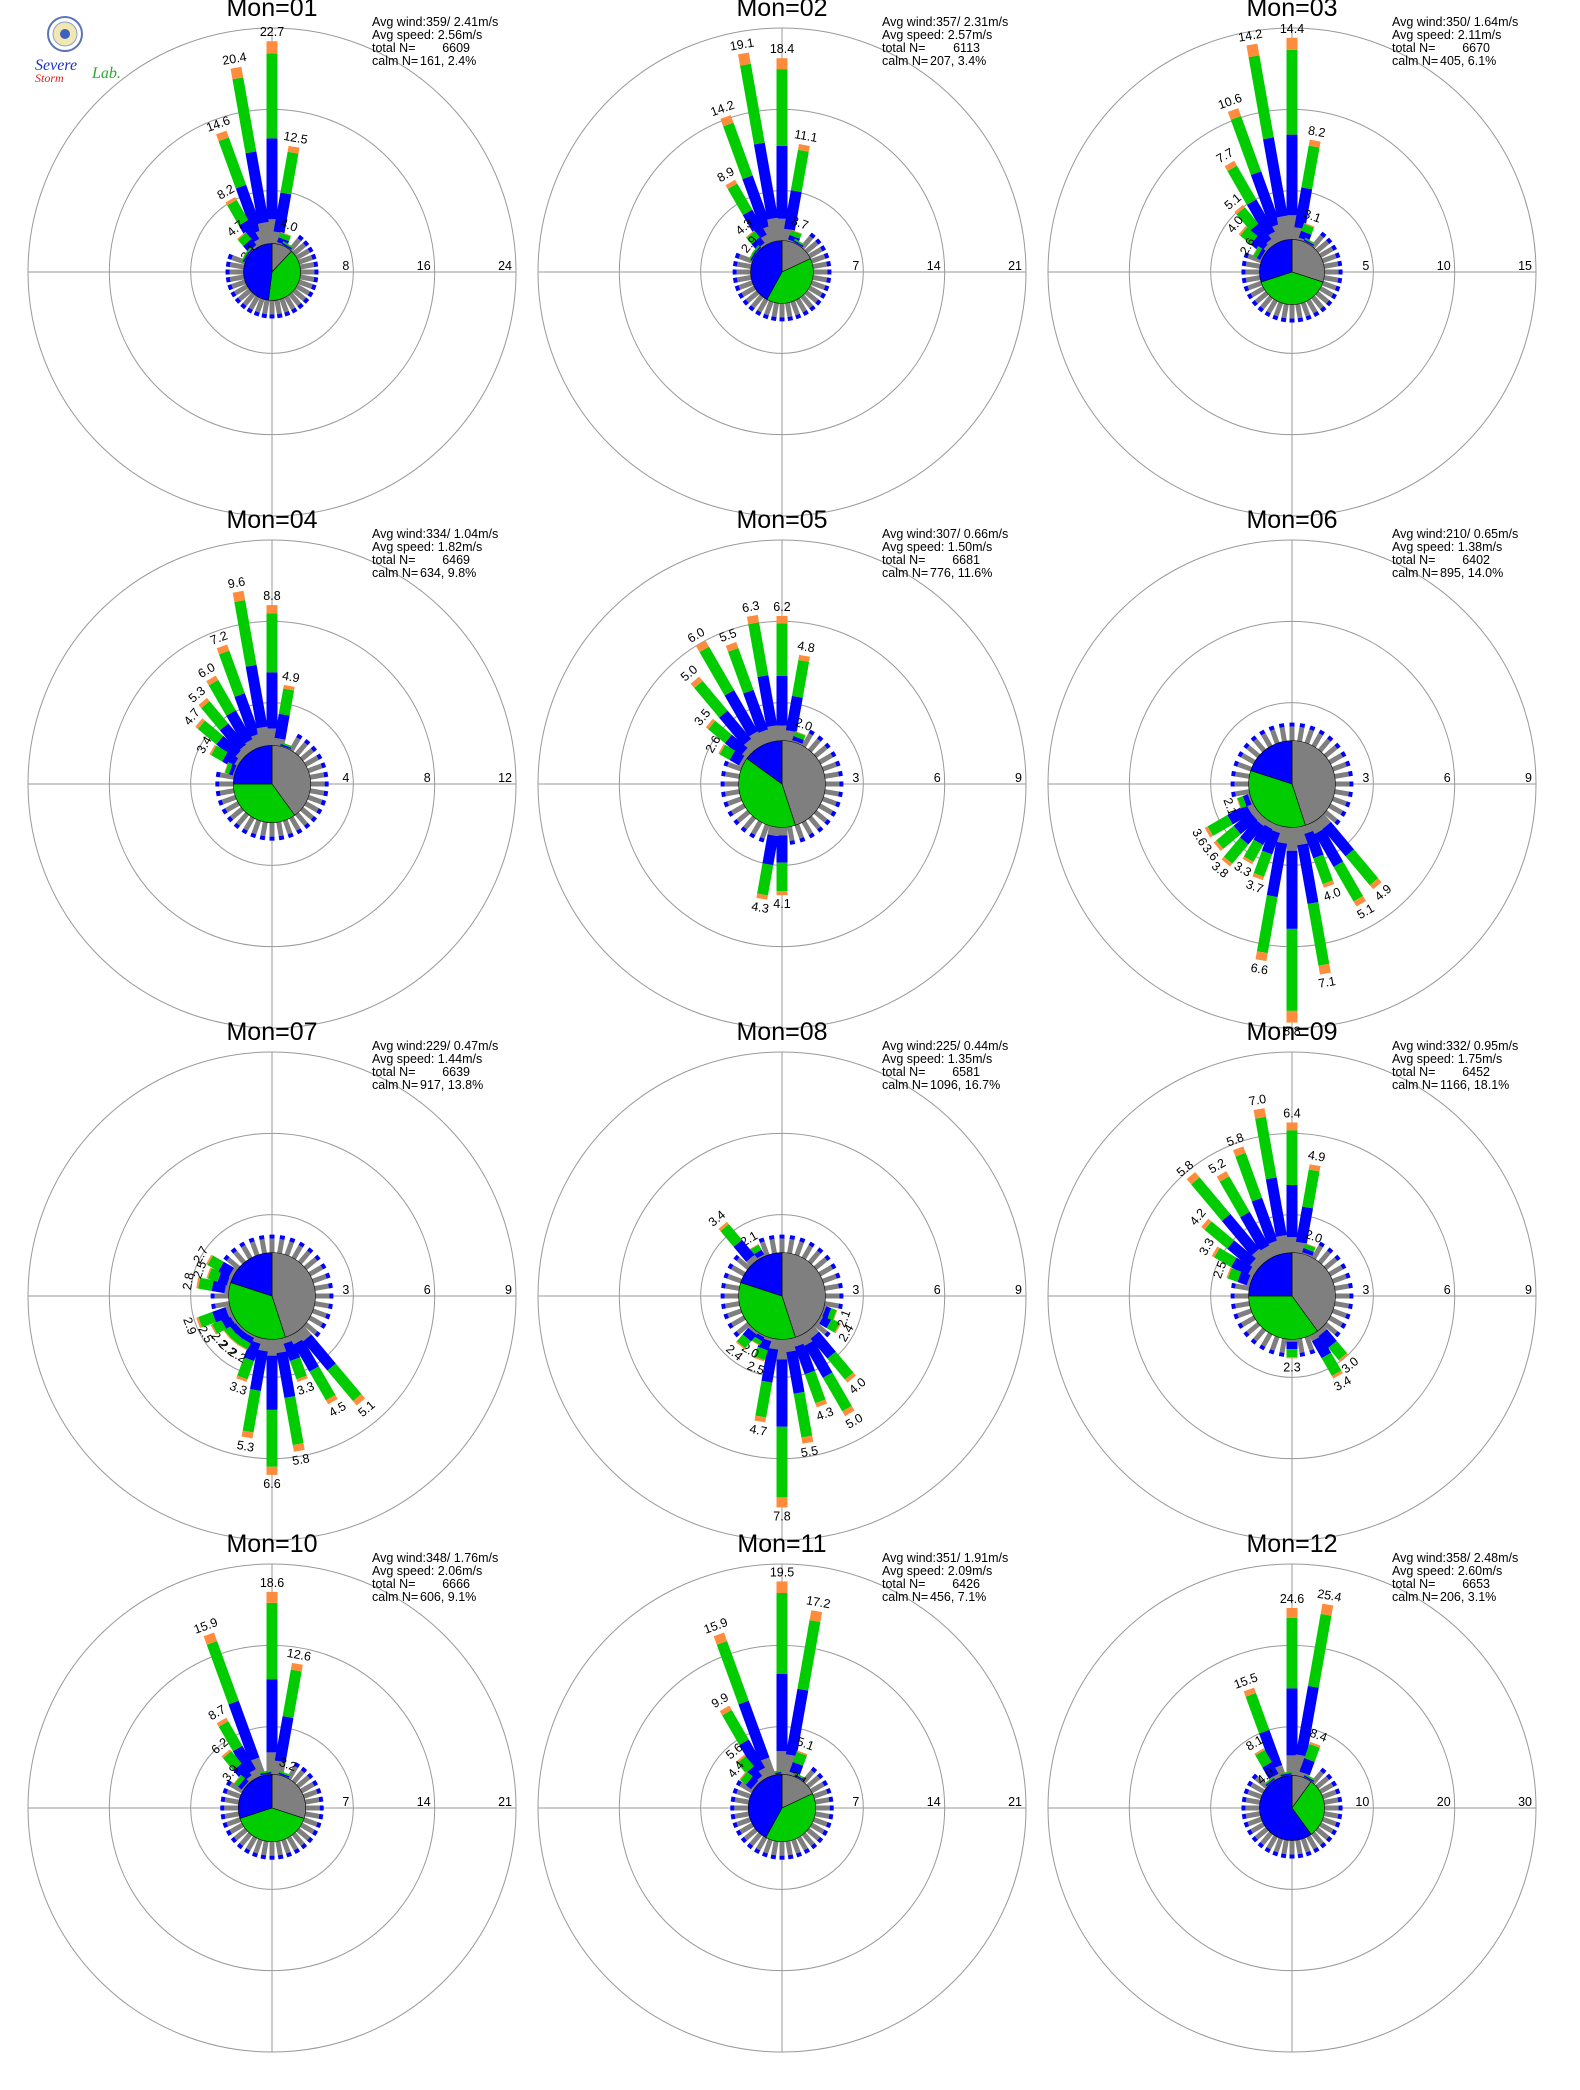 The image size is (1580, 2090). I want to click on direction-bar-label: 14.4, so click(1292, 29).